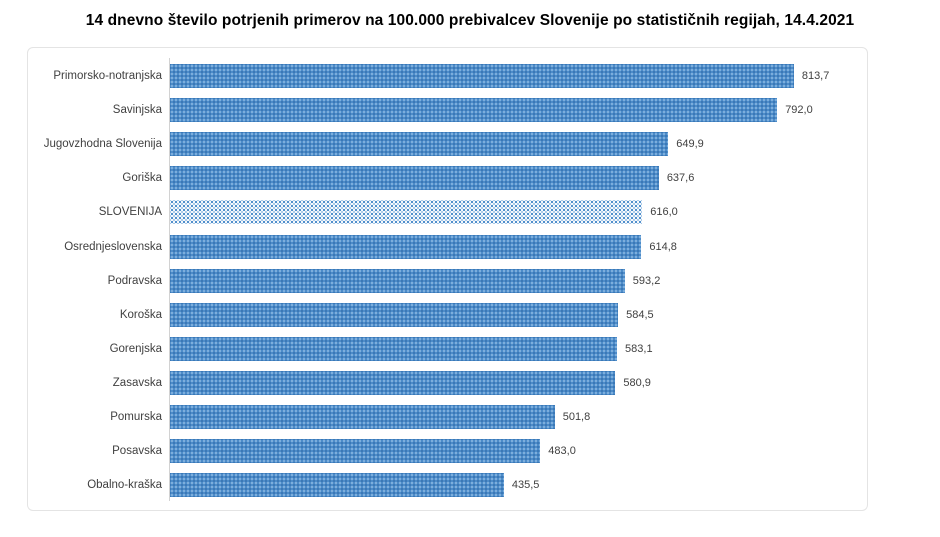 This screenshot has height=537, width=940. Describe the element at coordinates (169, 279) in the screenshot. I see `category-axis-line` at that location.